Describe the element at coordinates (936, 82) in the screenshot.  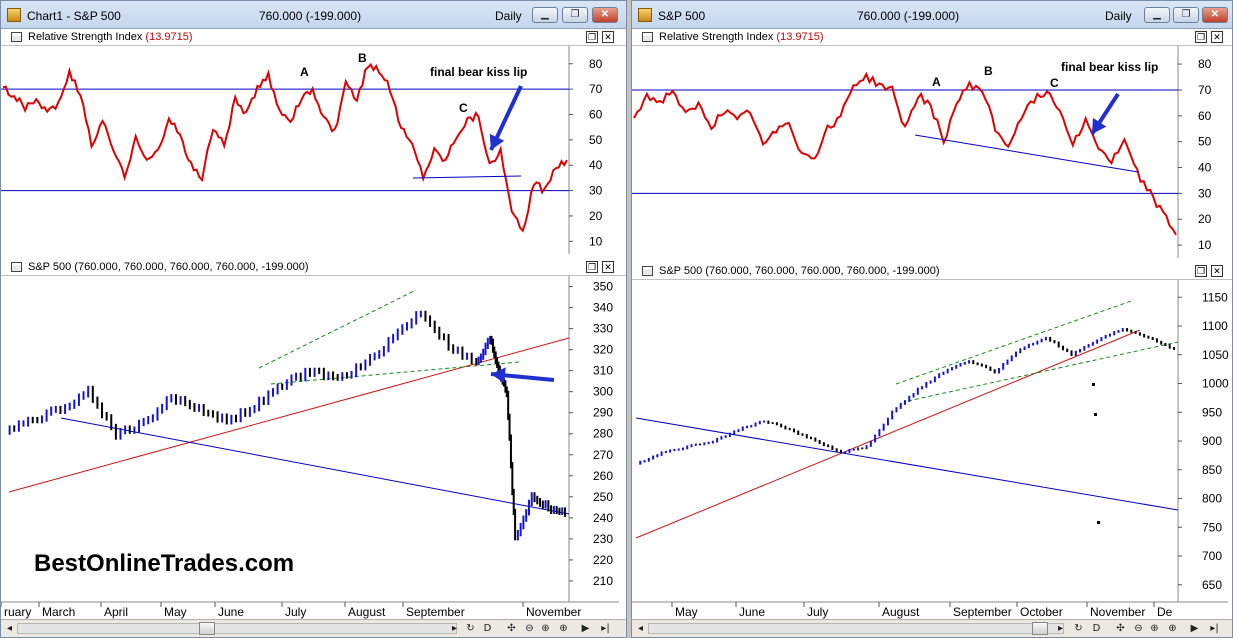
I see `annotation-label: A` at that location.